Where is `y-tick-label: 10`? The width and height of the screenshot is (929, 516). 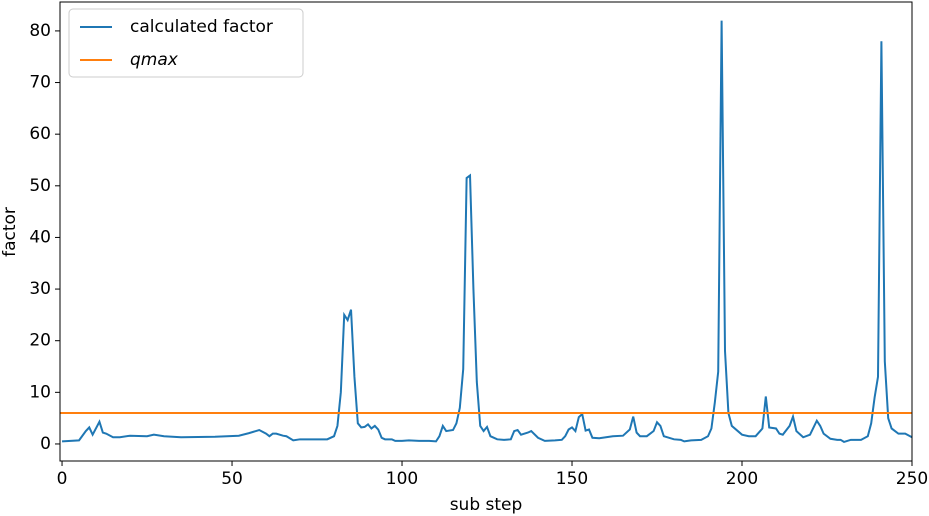
y-tick-label: 10 is located at coordinates (40, 392).